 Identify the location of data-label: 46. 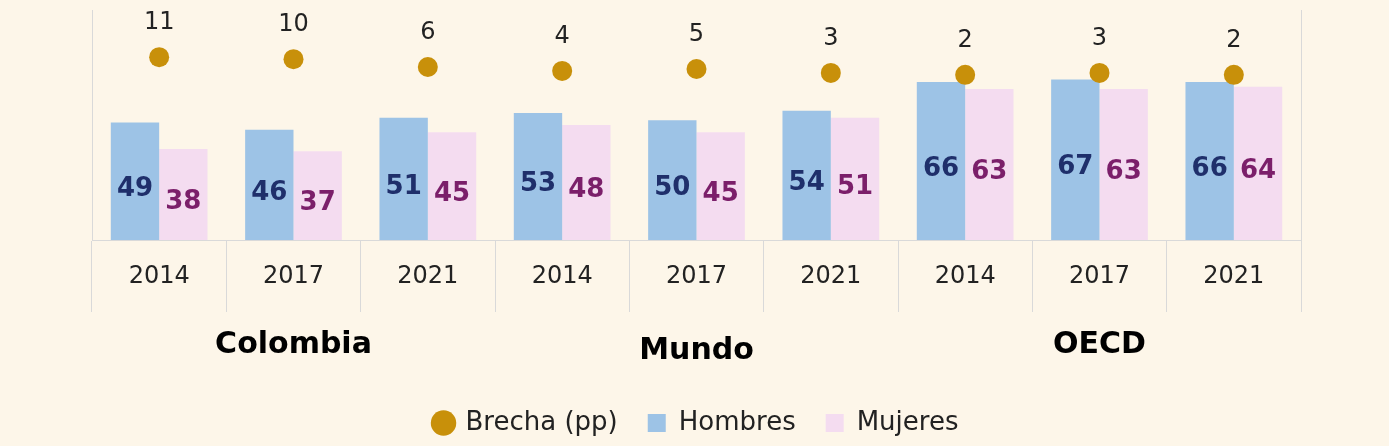
(269, 190).